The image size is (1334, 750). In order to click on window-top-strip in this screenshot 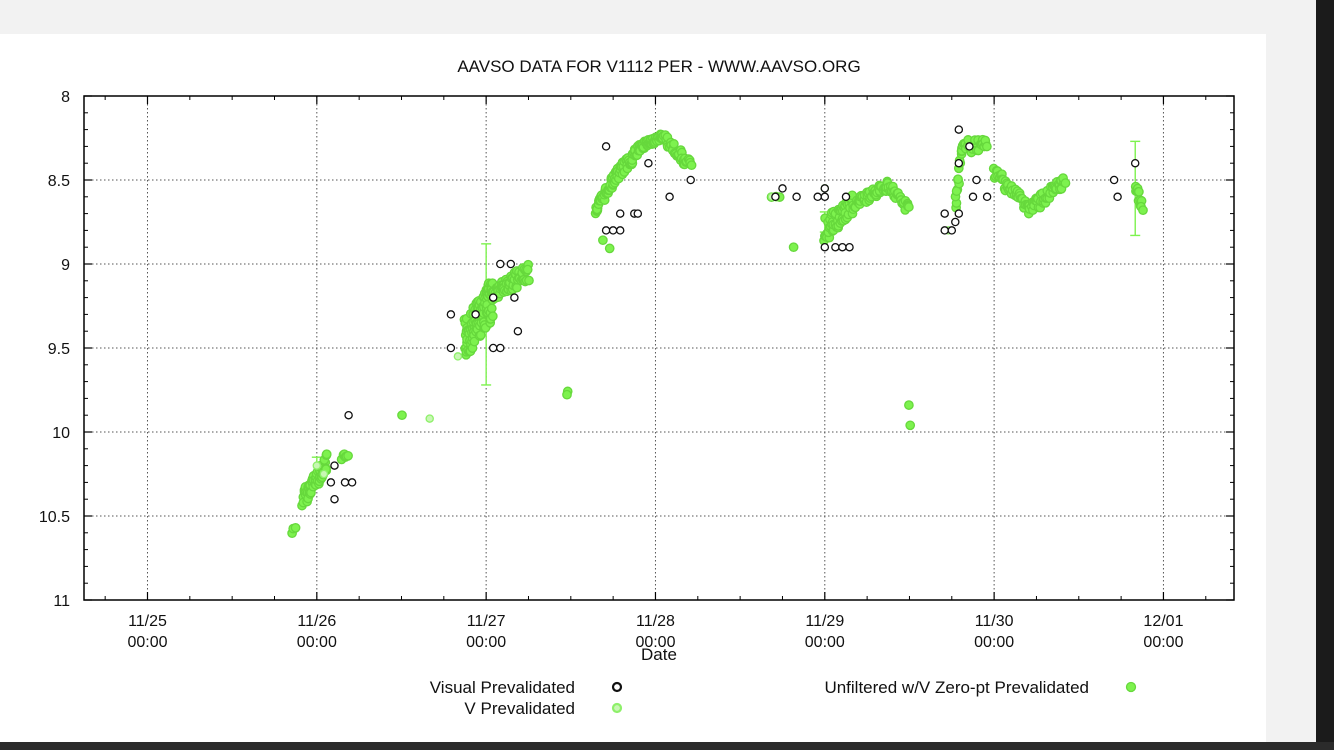, I will do `click(667, 17)`.